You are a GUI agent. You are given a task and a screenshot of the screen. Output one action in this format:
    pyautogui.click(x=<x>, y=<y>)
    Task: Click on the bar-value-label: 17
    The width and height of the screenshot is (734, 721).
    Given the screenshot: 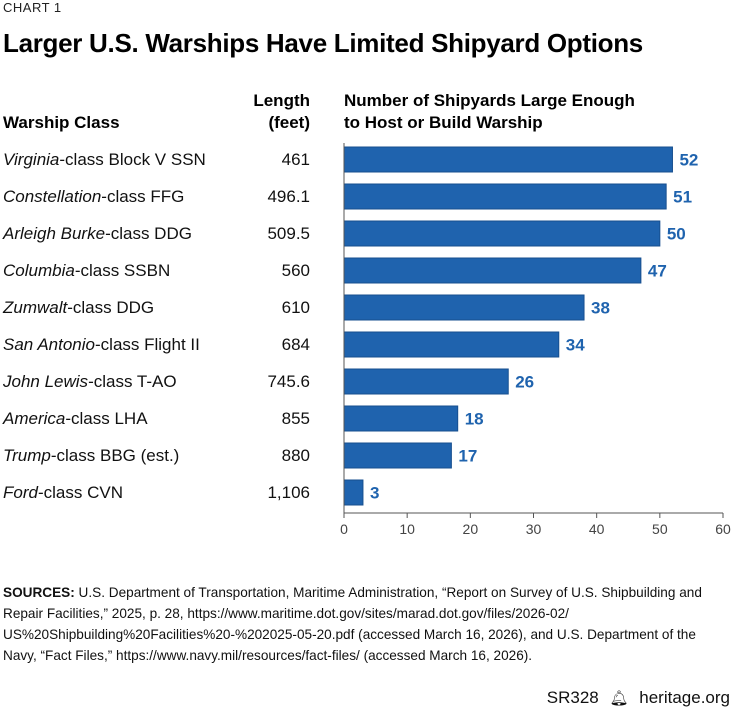 What is the action you would take?
    pyautogui.click(x=467, y=456)
    